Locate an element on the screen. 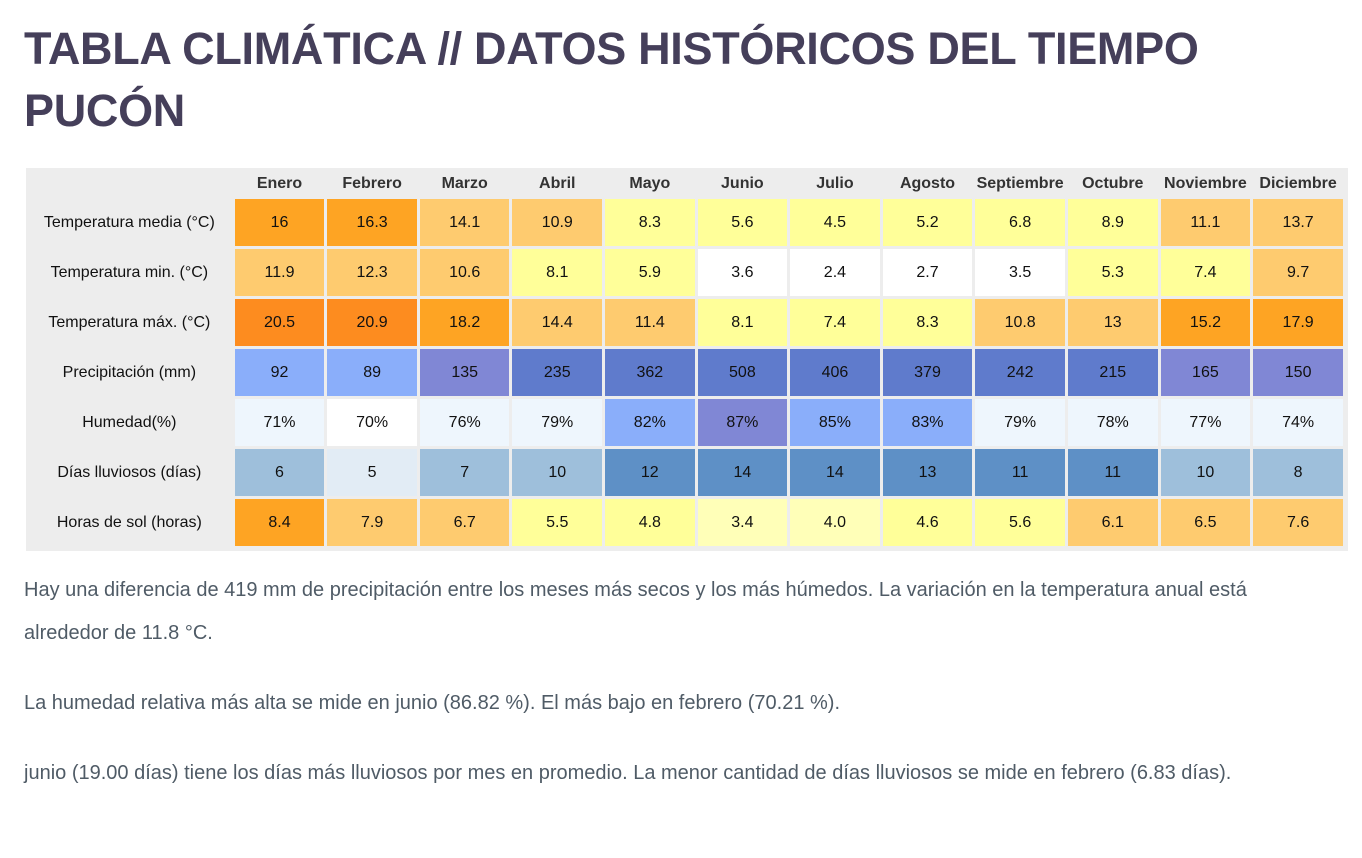  value-cell: 20.5 is located at coordinates (279, 322).